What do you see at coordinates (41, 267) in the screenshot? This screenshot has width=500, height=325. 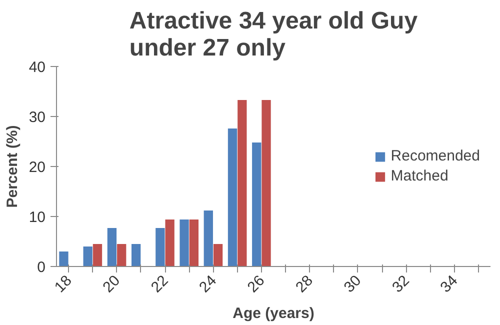 I see `y-tick-label: 0` at bounding box center [41, 267].